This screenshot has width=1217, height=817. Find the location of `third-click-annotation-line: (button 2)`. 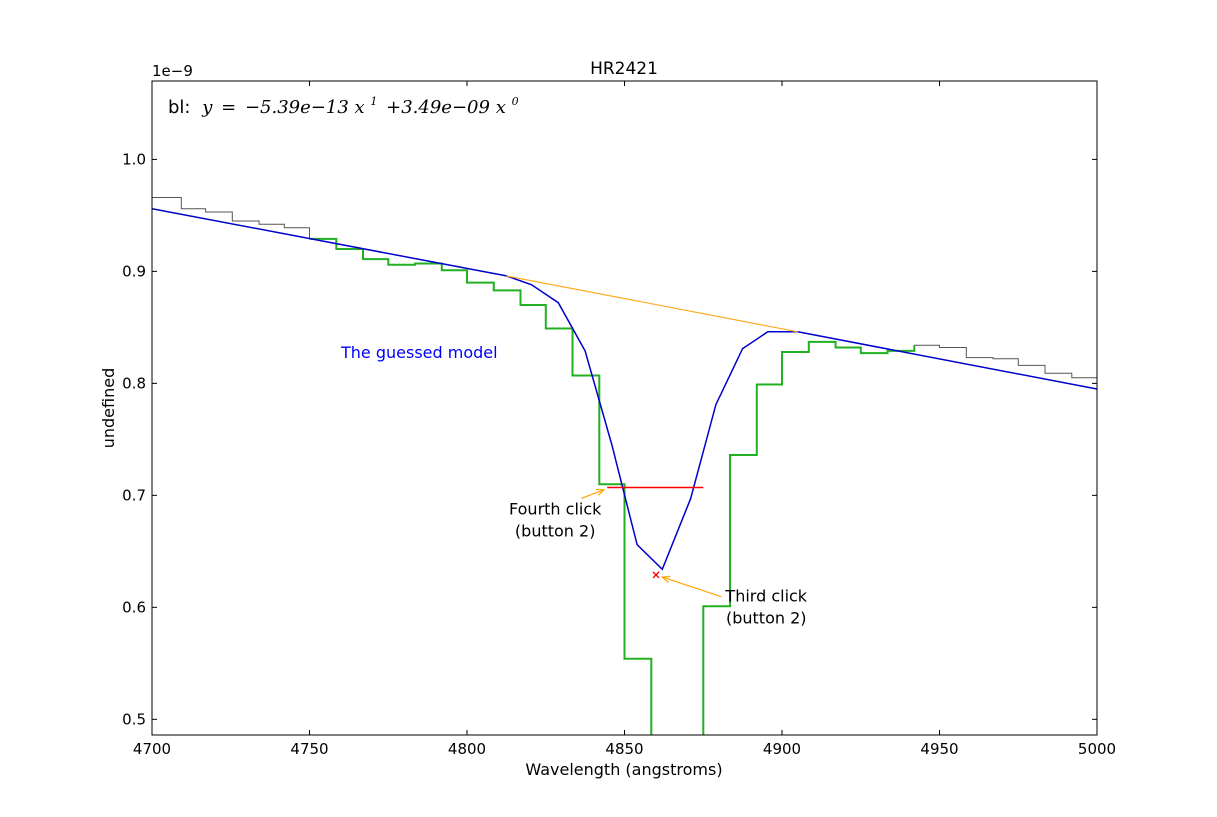

third-click-annotation-line: (button 2) is located at coordinates (766, 618).